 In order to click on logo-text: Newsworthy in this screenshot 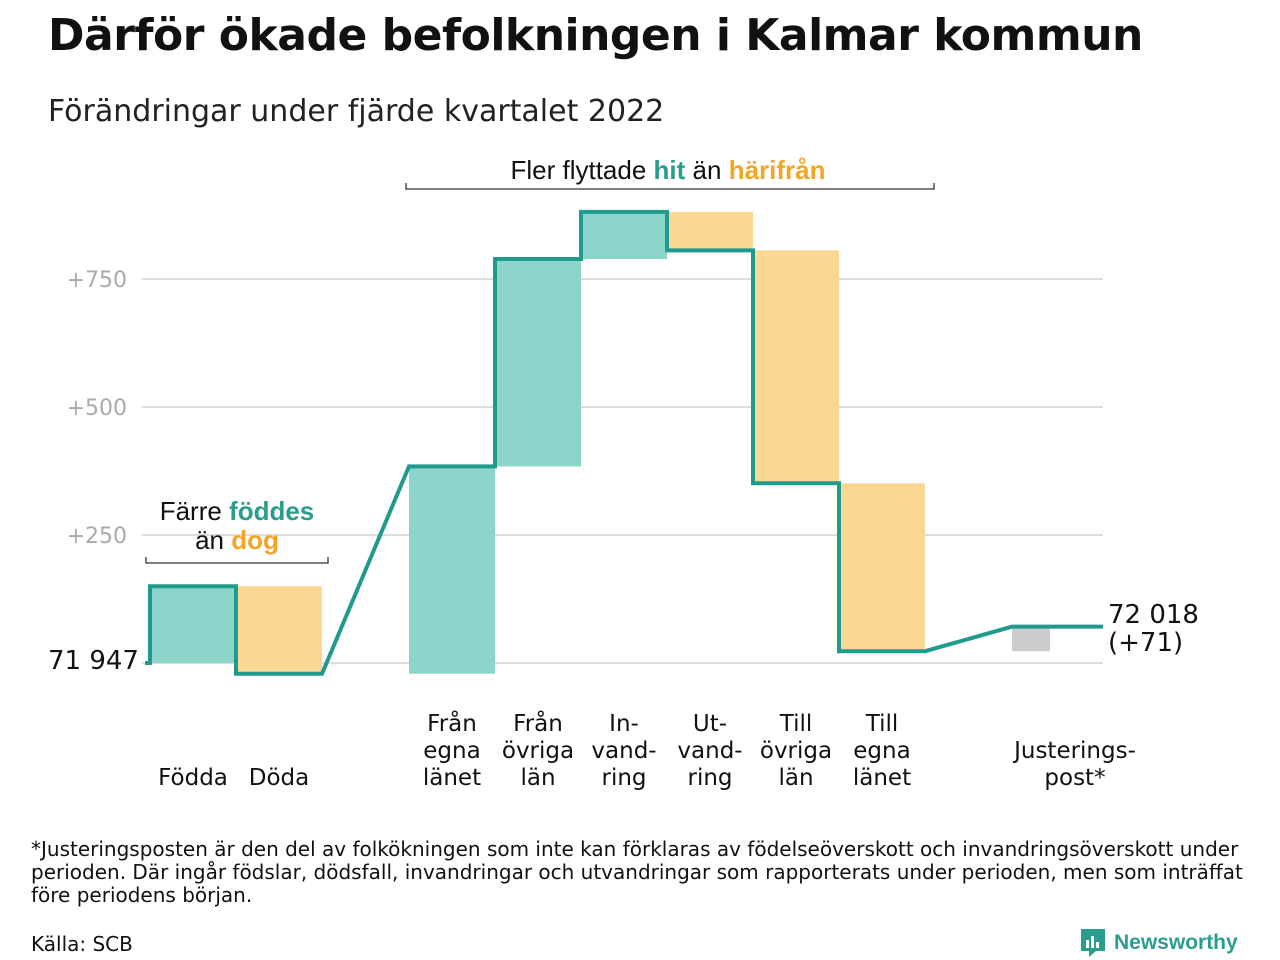, I will do `click(1176, 942)`.